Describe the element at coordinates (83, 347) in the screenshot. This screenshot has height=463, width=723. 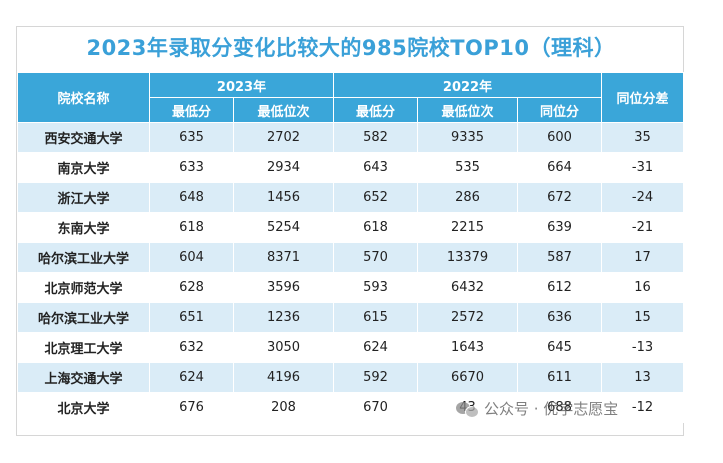
I see `cell-school-name: 北京理工大学` at that location.